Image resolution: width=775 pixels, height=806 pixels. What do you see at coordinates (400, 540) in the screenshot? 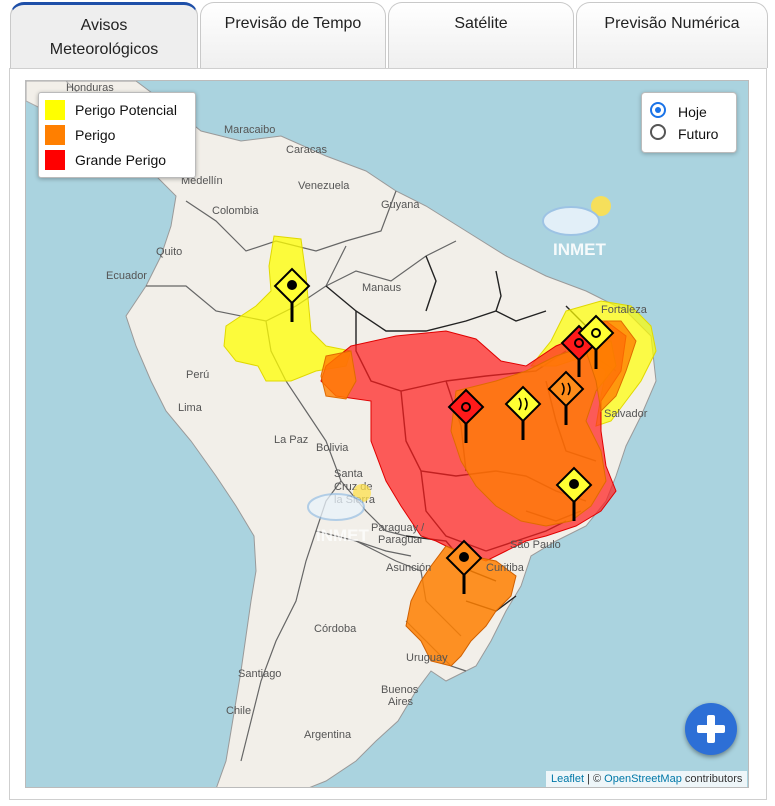
I see `label-paraguai: Paraguai` at bounding box center [400, 540].